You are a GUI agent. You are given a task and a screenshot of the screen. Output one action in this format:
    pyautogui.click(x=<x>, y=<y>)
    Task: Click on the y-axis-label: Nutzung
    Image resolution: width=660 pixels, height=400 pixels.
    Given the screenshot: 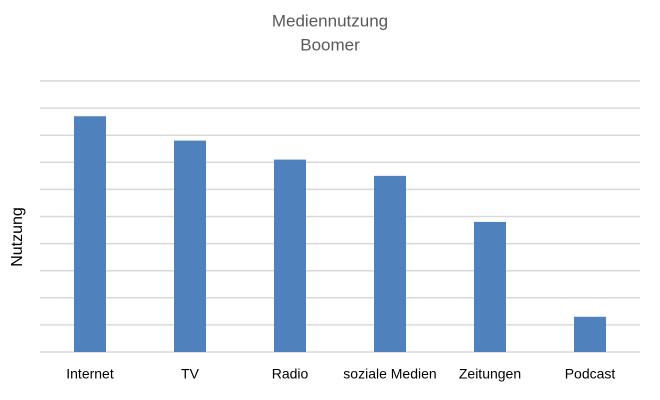 What is the action you would take?
    pyautogui.click(x=17, y=237)
    